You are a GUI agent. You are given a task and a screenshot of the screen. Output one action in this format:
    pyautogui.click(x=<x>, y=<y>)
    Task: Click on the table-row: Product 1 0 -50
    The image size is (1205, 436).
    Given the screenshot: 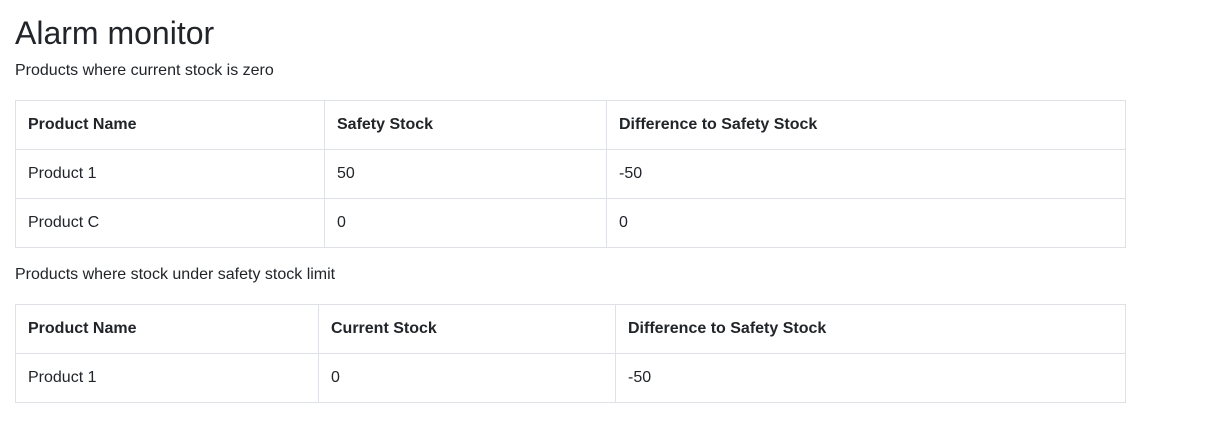 What is the action you would take?
    pyautogui.click(x=570, y=378)
    